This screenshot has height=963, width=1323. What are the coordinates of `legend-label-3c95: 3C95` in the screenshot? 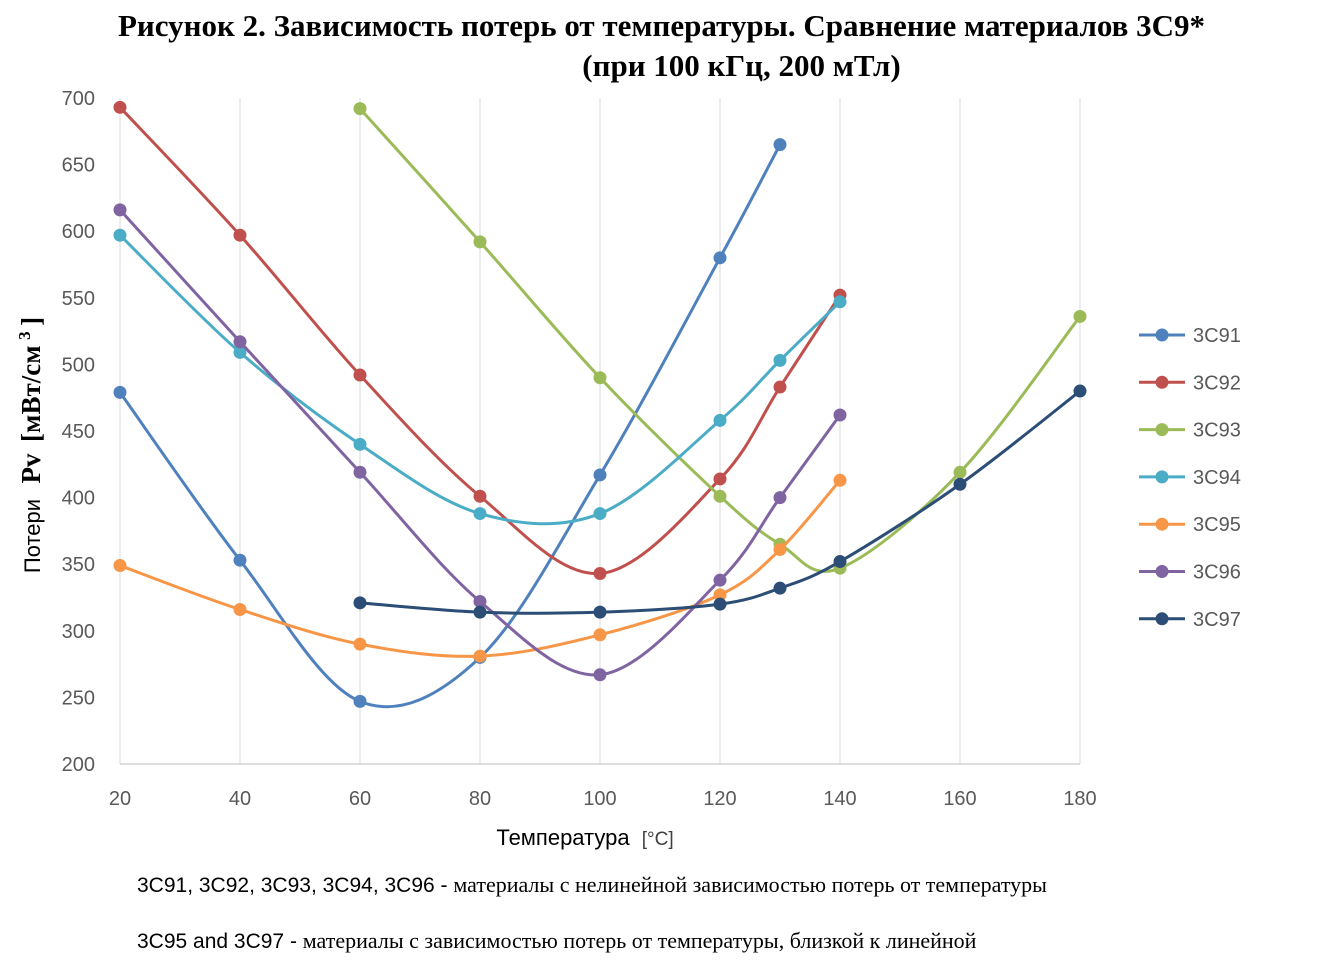 It's located at (1217, 525).